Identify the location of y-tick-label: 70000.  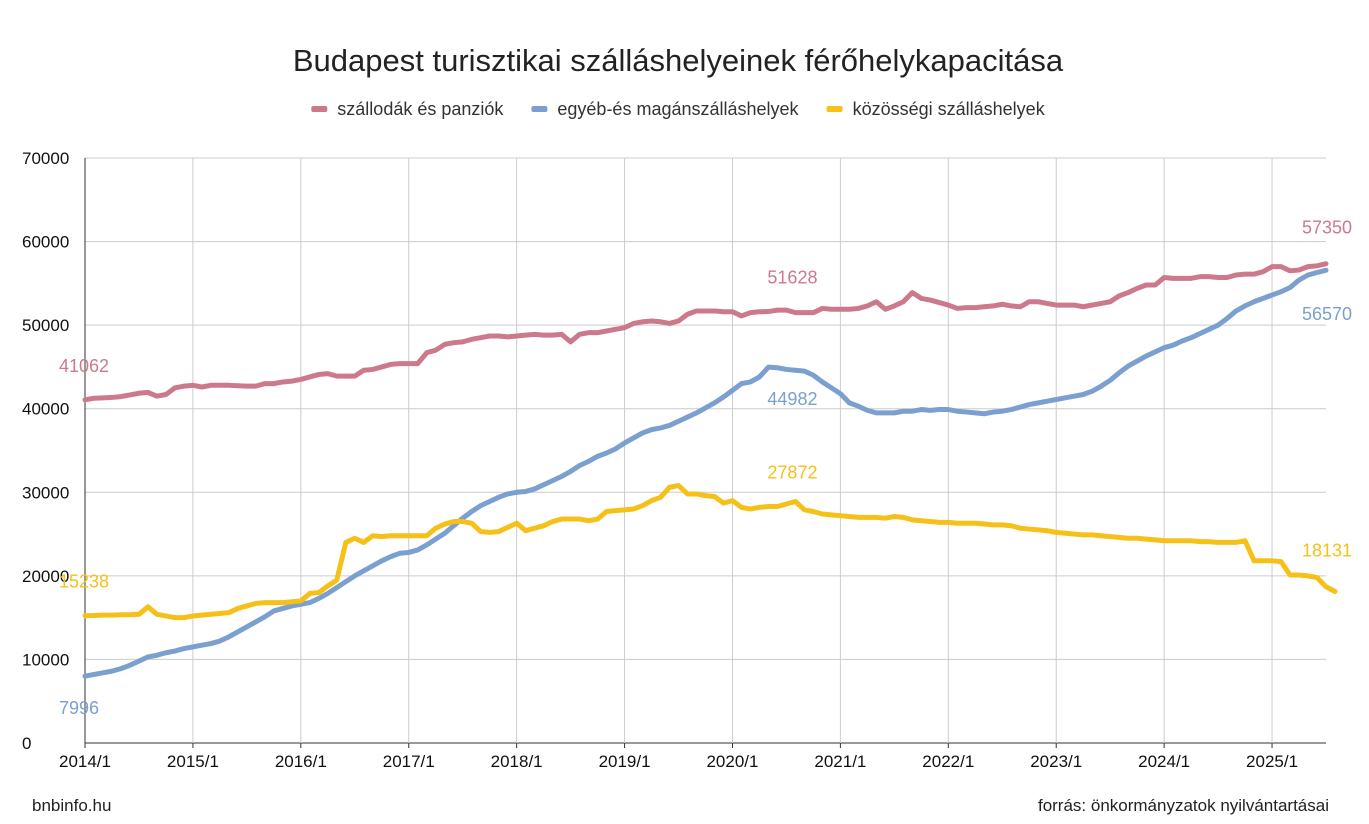
(45, 158).